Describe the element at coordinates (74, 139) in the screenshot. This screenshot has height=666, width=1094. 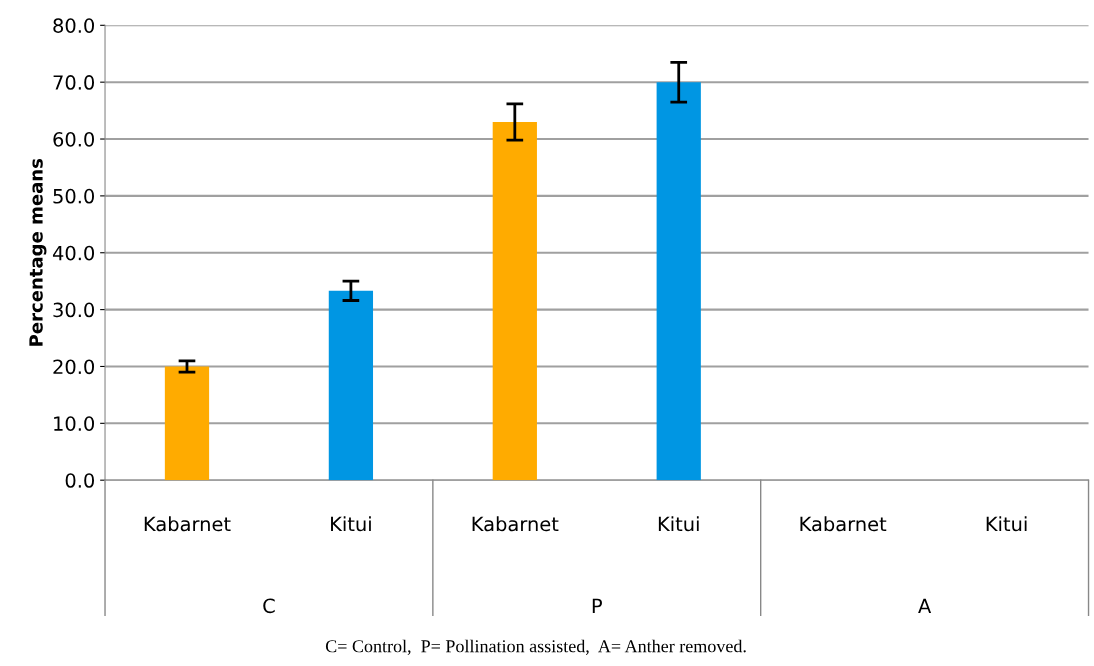
I see `y-tick-label: 60.0` at that location.